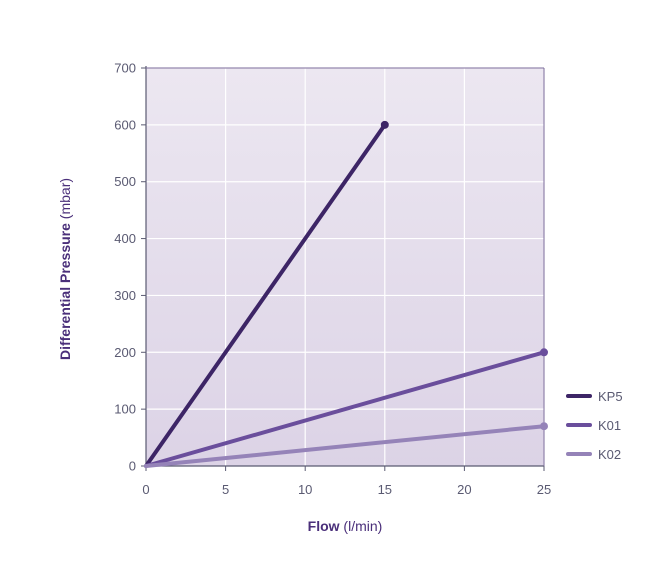 This screenshot has height=577, width=662. What do you see at coordinates (610, 396) in the screenshot?
I see `legend-label-kp5: KP5` at bounding box center [610, 396].